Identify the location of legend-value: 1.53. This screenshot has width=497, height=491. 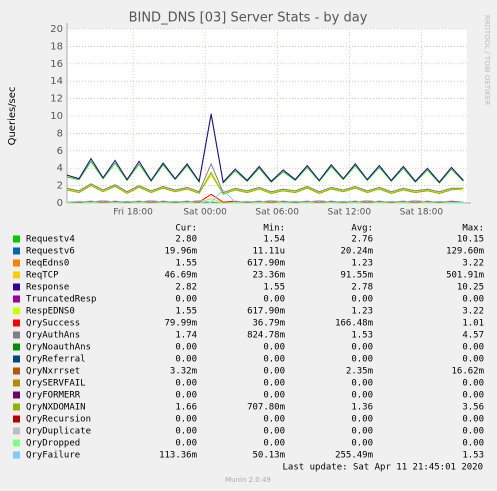
(362, 336).